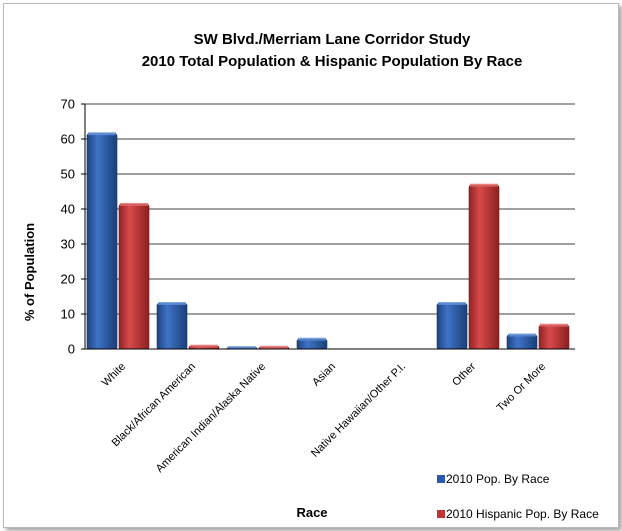 This screenshot has height=531, width=622. What do you see at coordinates (71, 349) in the screenshot?
I see `y-tick-label: 0` at bounding box center [71, 349].